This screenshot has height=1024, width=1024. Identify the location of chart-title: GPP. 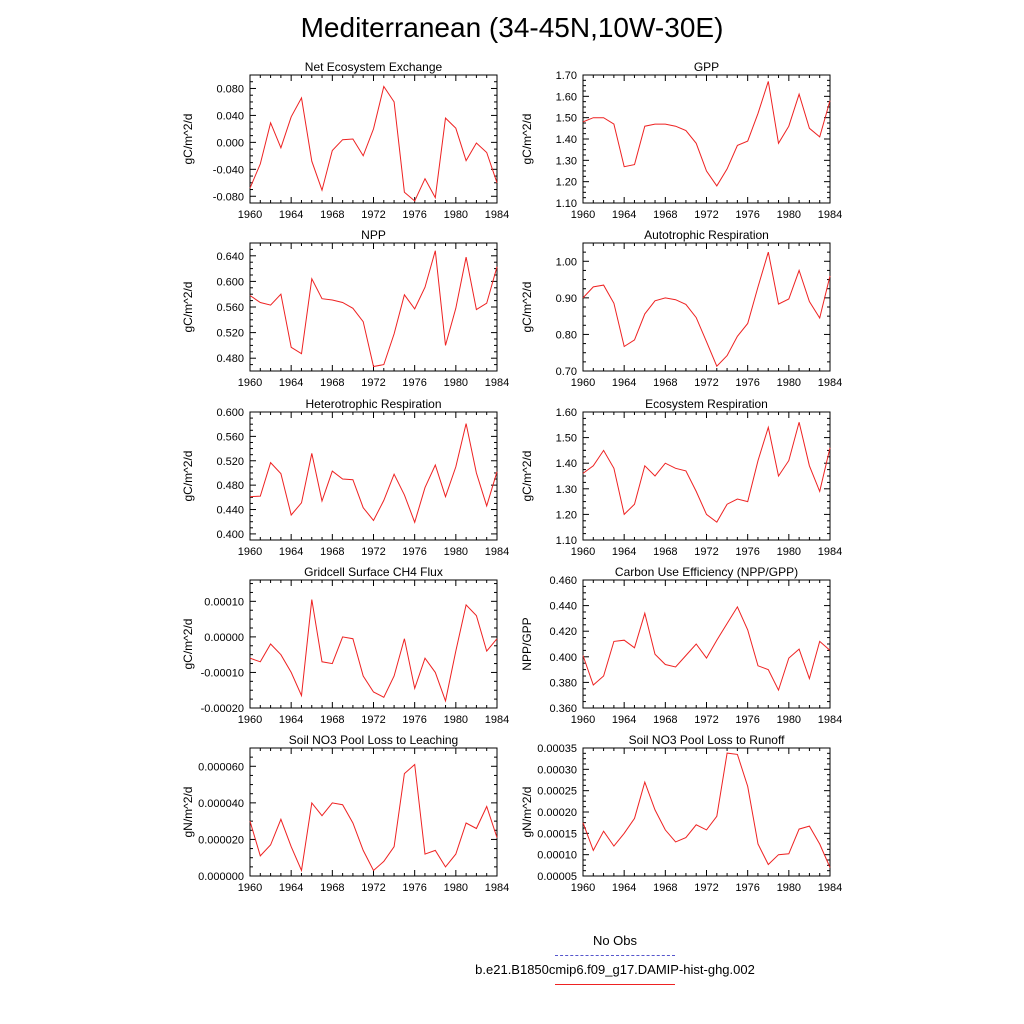
(706, 67).